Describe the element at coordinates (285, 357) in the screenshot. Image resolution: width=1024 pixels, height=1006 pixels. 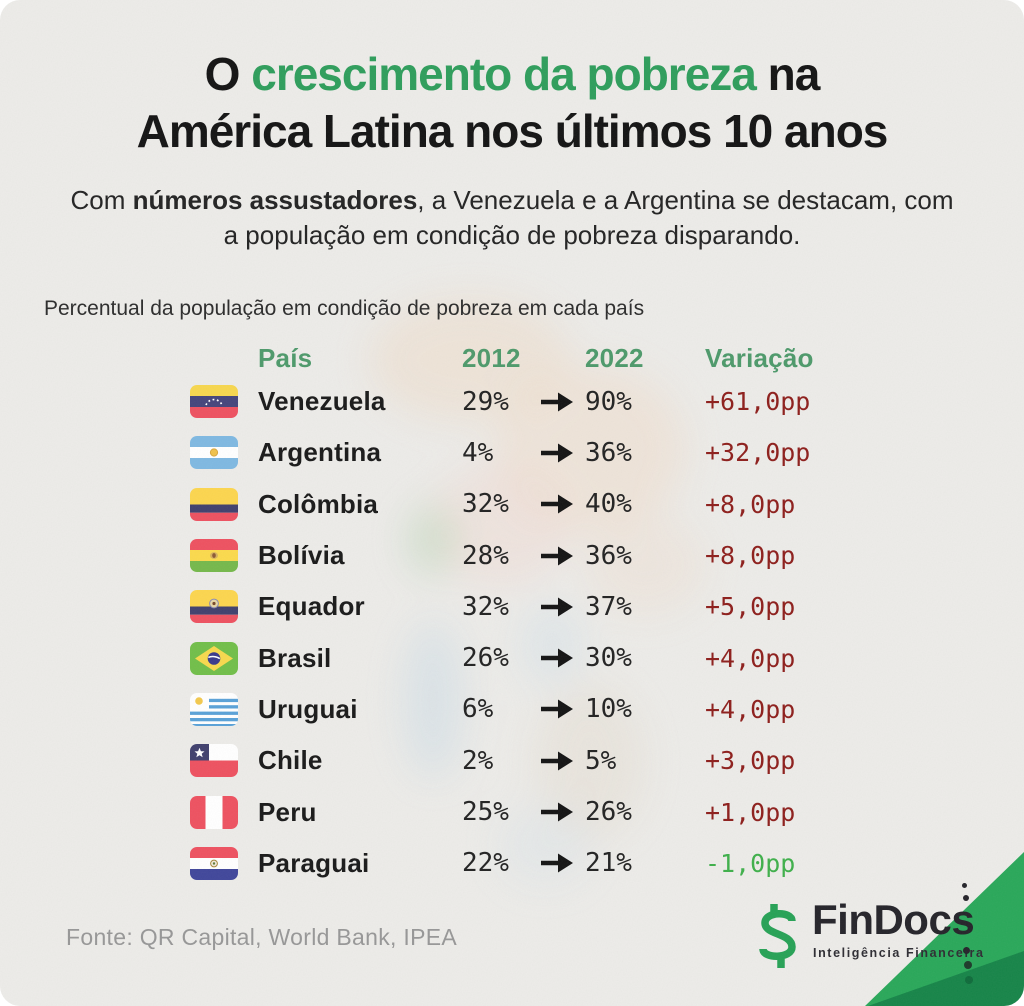
I see `header-pais: País` at that location.